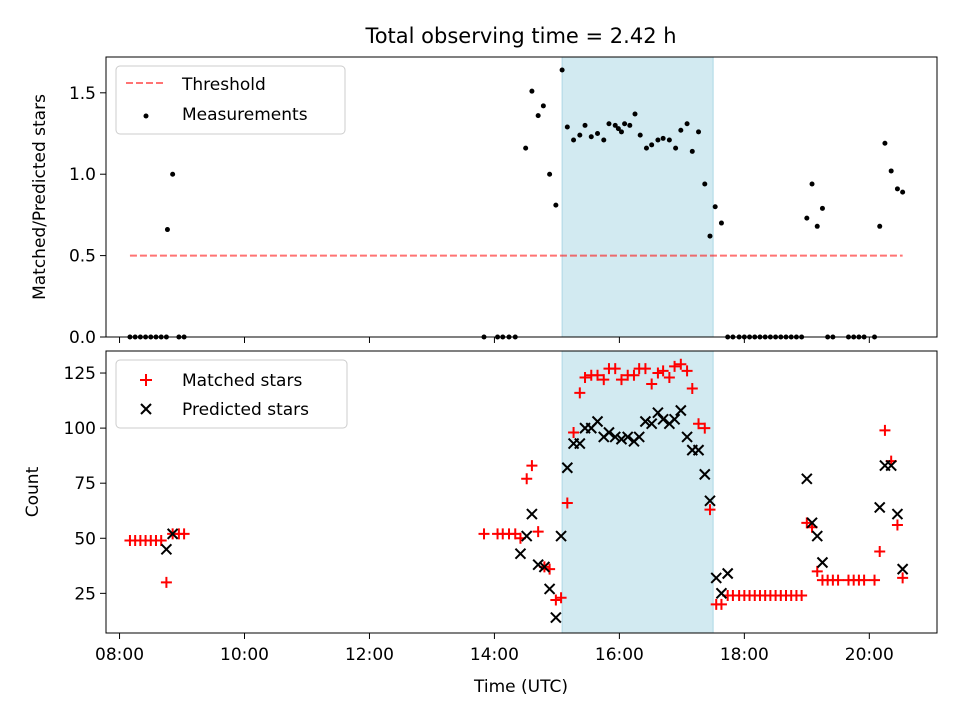  Describe the element at coordinates (80, 429) in the screenshot. I see `y-tick-label: 100` at that location.